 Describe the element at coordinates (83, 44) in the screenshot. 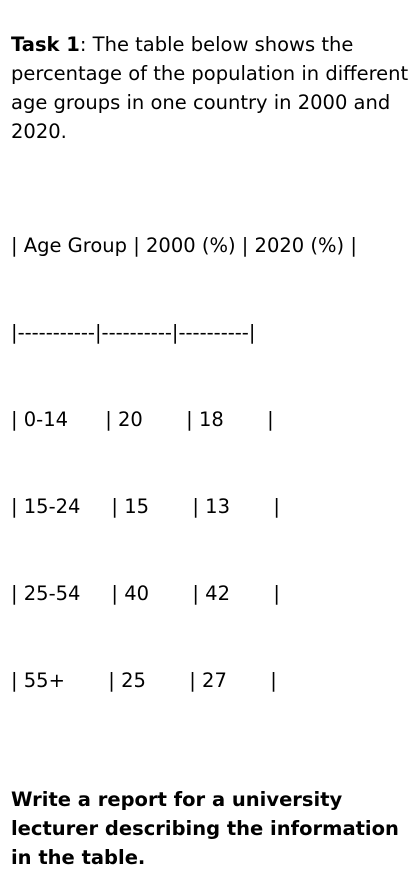

I see `task-colon: :` at that location.